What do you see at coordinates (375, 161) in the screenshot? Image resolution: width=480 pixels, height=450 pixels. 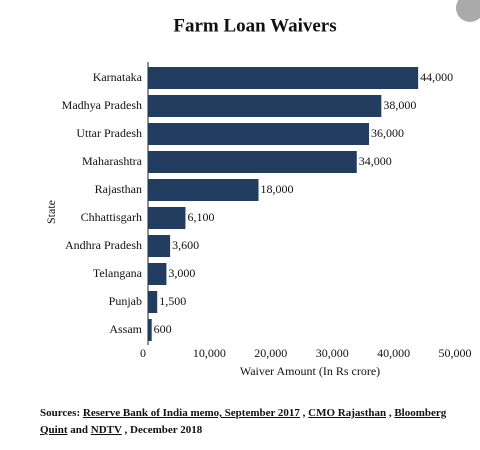 I see `value-label: 34,000` at bounding box center [375, 161].